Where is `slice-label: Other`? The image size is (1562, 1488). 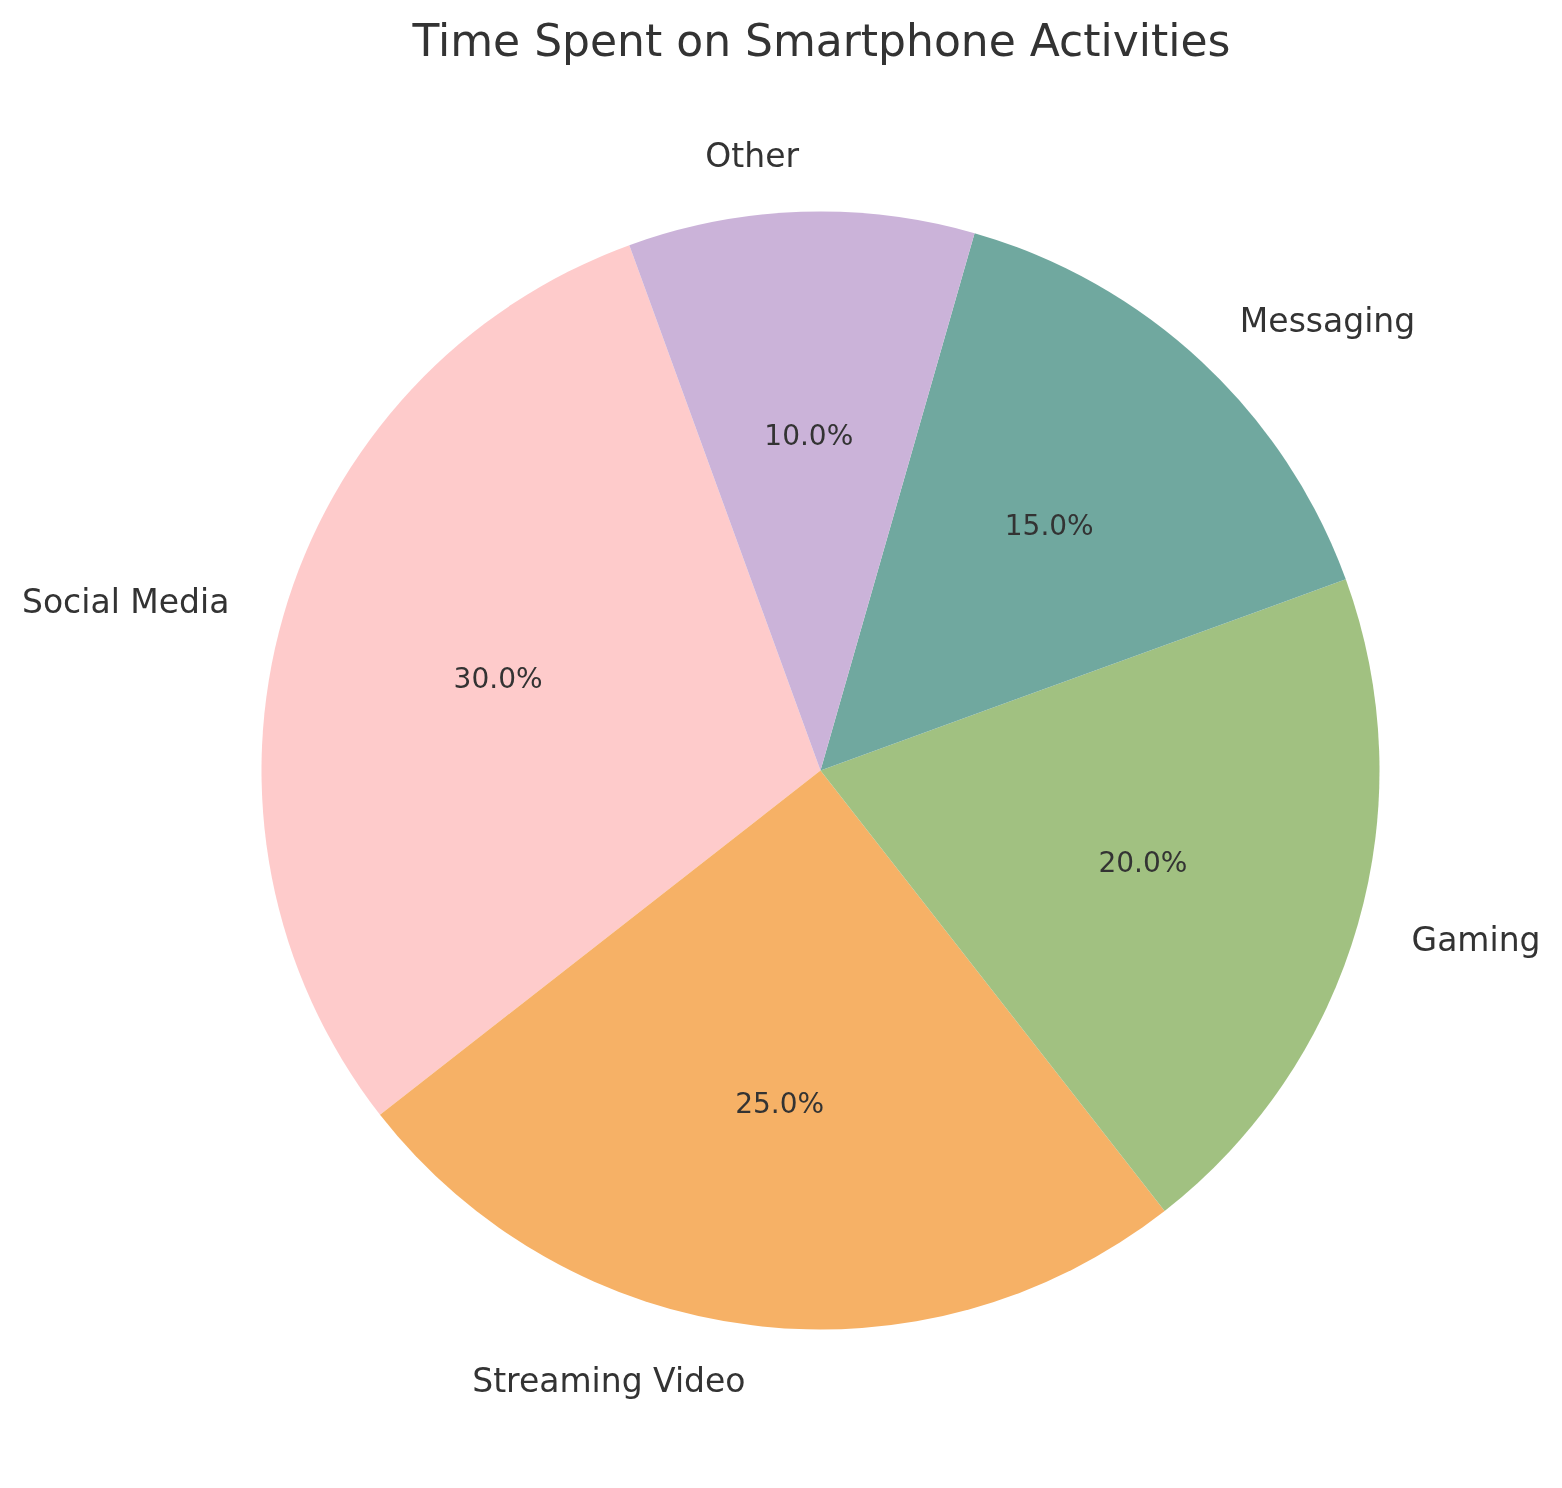 slice-label: Other is located at coordinates (752, 156).